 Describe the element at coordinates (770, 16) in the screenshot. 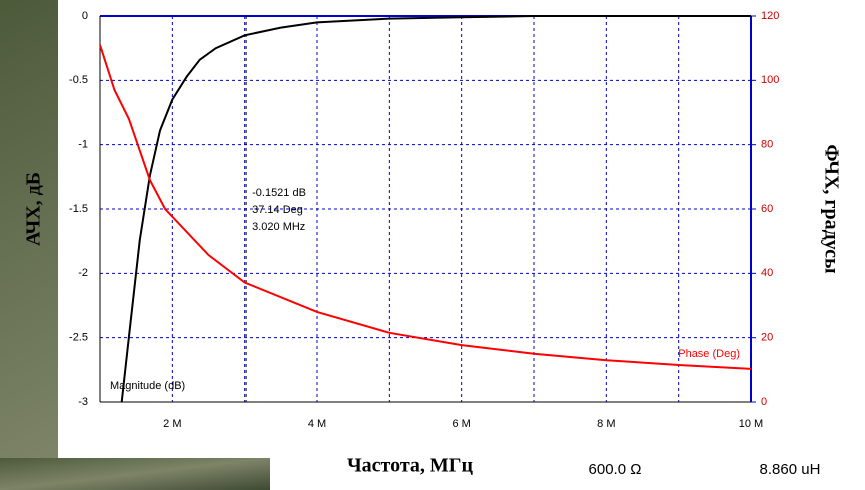

I see `y2-tick-label: 120` at that location.